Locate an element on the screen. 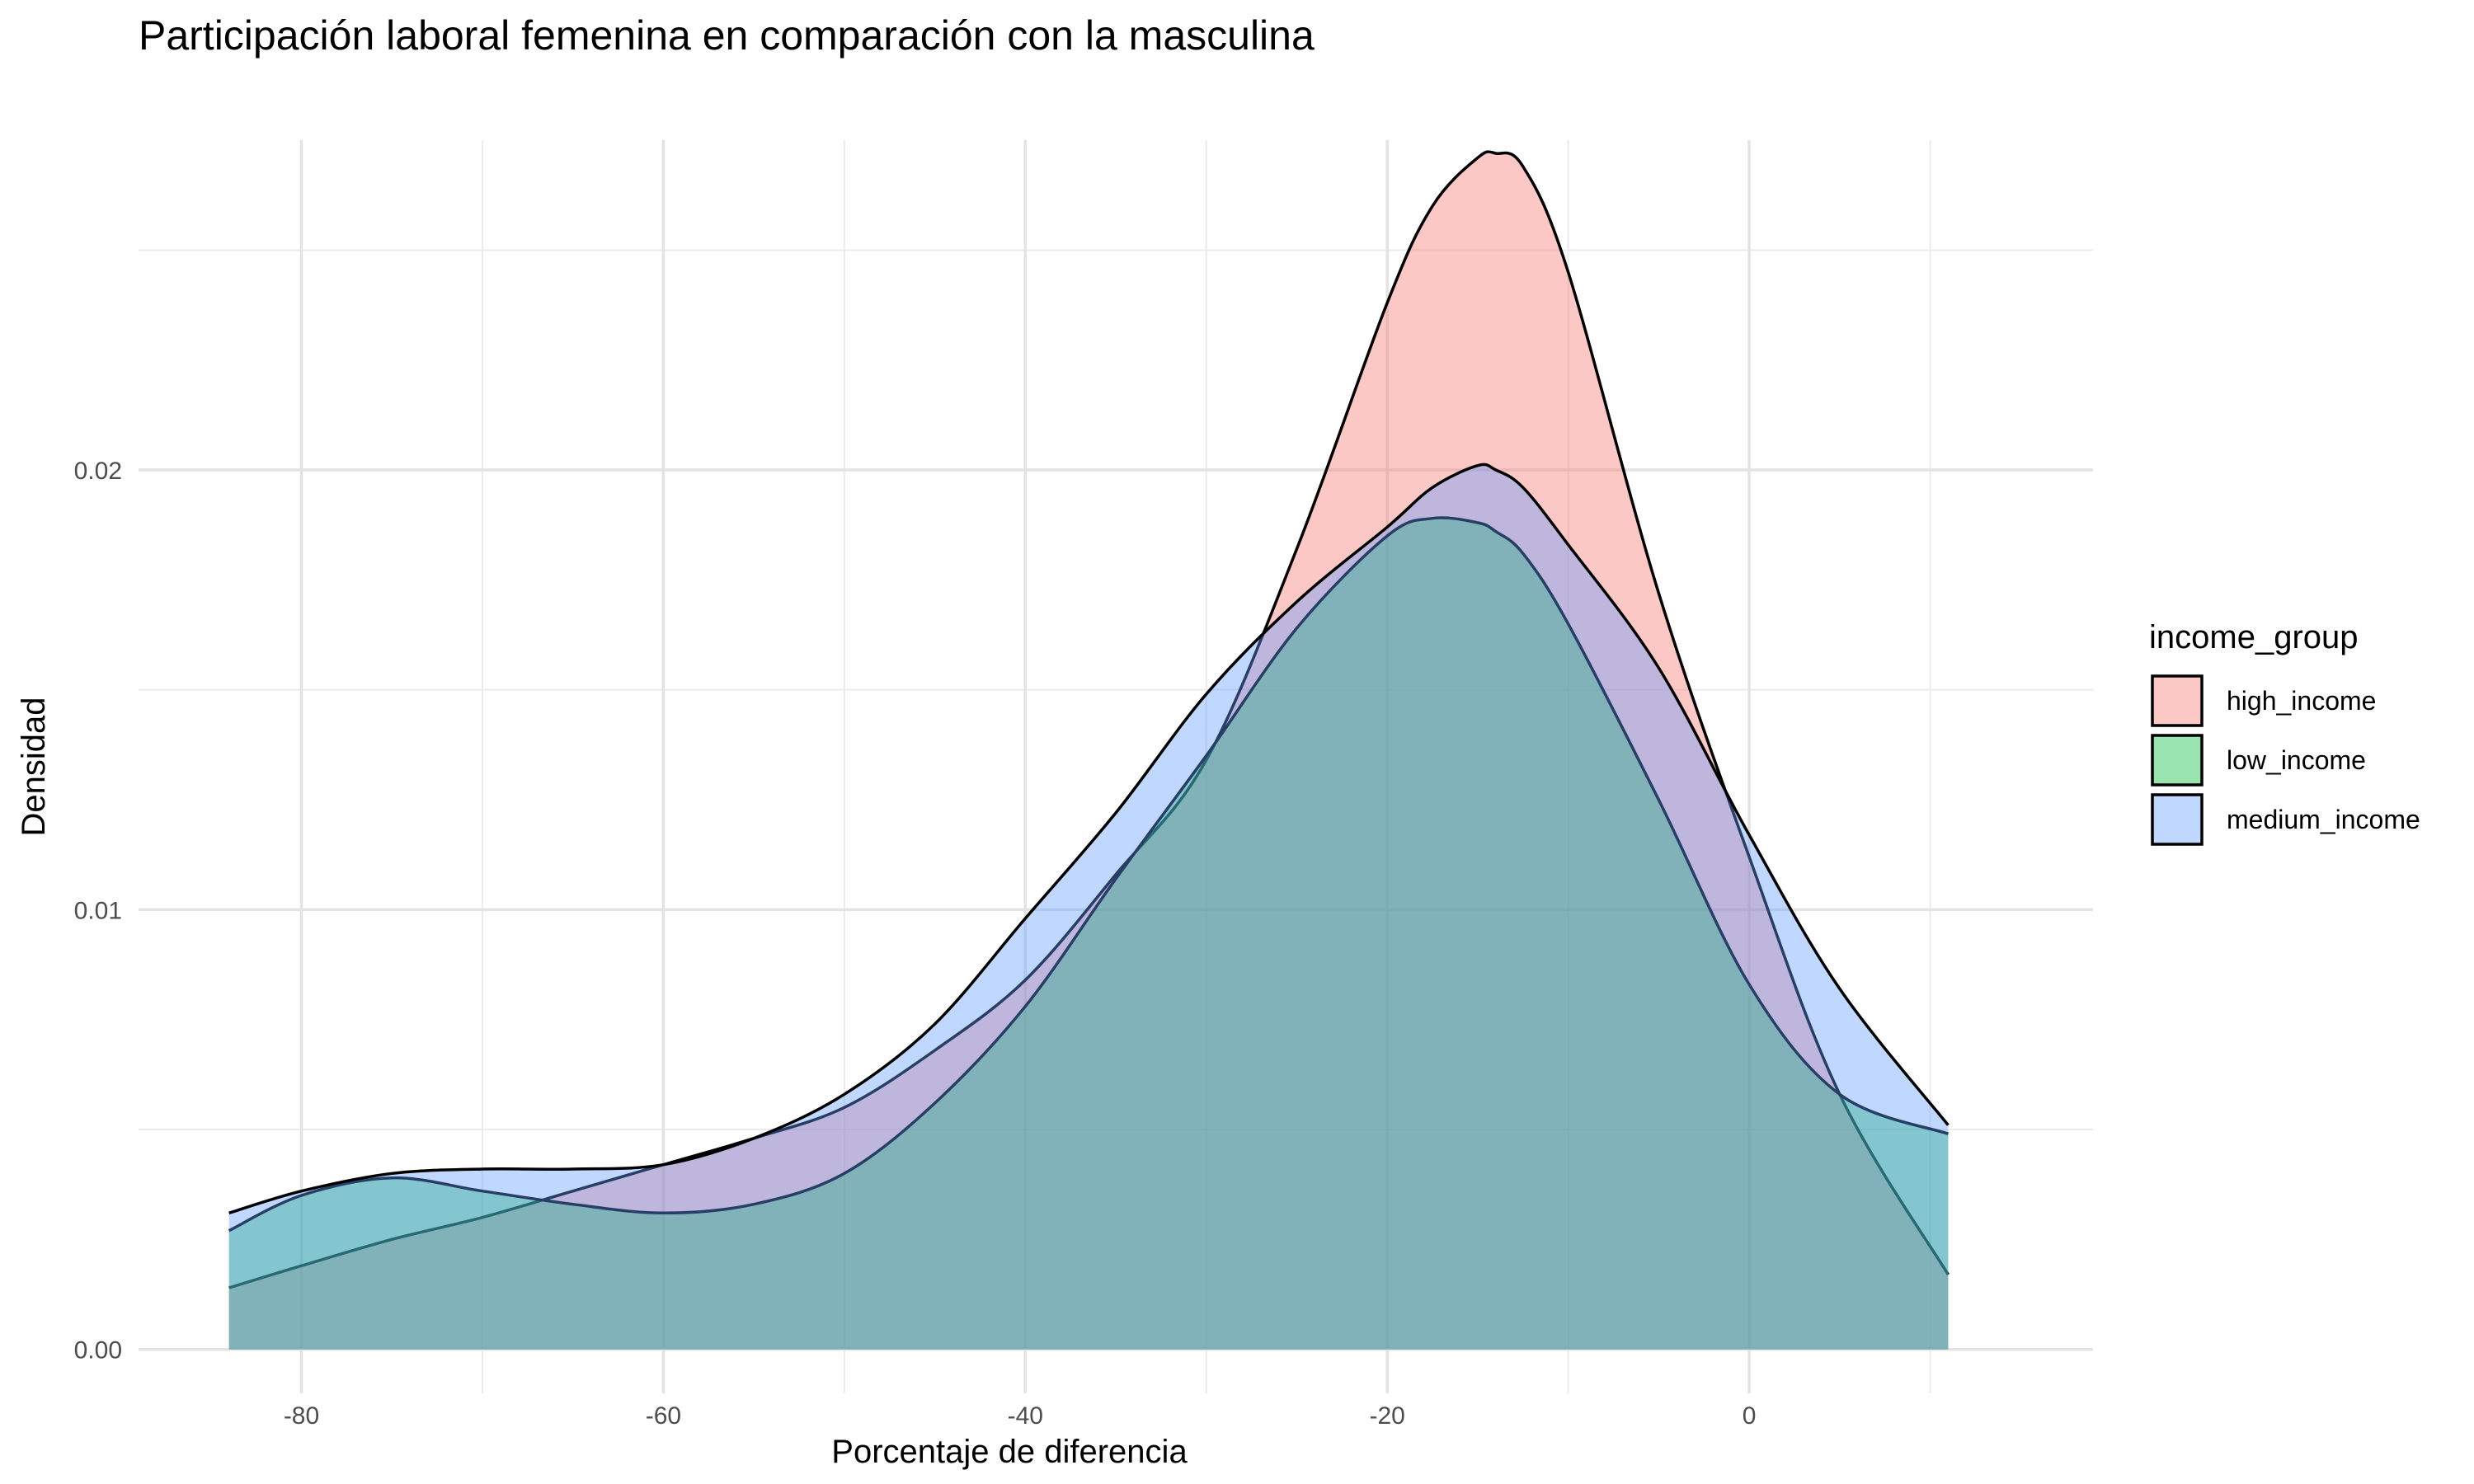 This screenshot has height=1484, width=2474. legend-item-high-income: high_income is located at coordinates (2263, 700).